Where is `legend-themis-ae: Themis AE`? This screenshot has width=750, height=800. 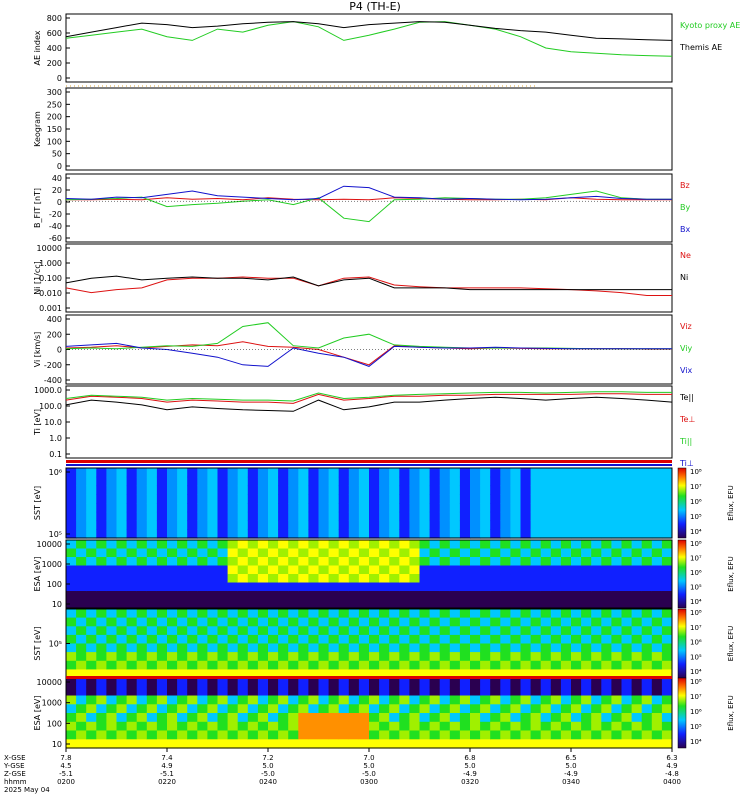
legend-themis-ae: Themis AE is located at coordinates (700, 47).